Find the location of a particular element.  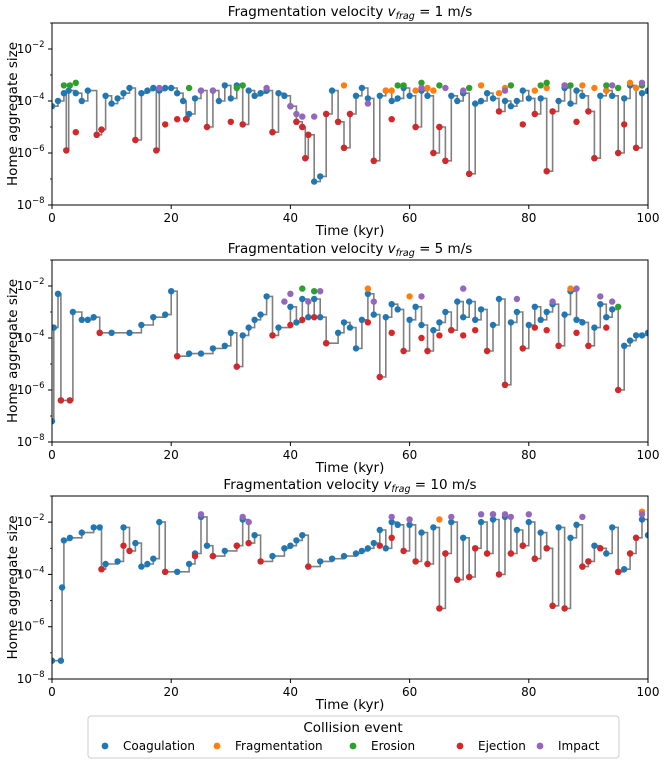

legend-item-coag: Coagulation is located at coordinates (148, 746).